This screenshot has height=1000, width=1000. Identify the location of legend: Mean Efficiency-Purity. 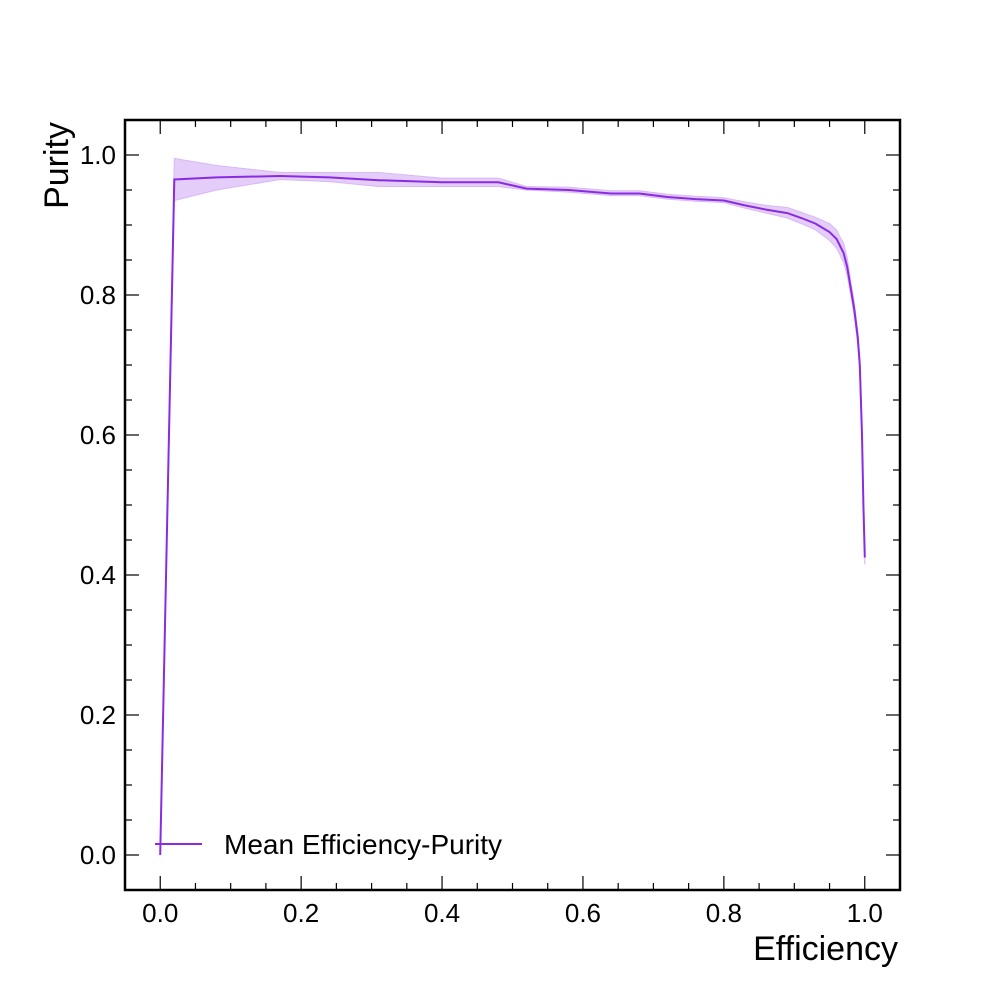
(328, 844).